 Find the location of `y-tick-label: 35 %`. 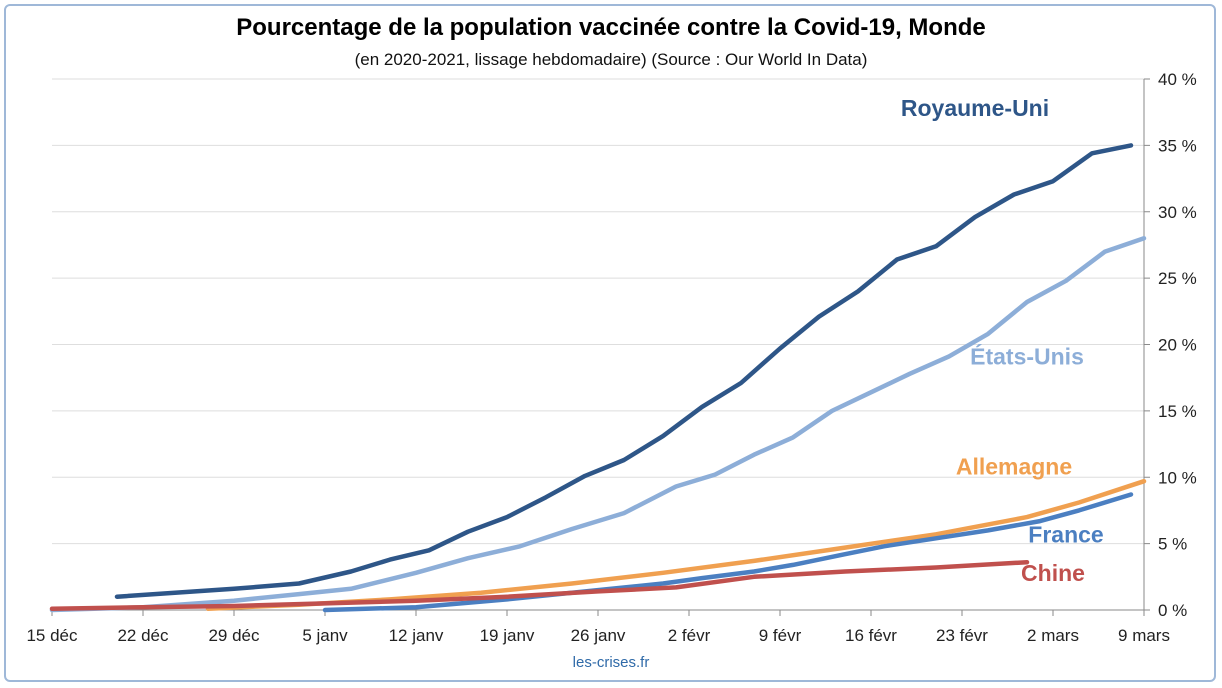

y-tick-label: 35 % is located at coordinates (1177, 145).